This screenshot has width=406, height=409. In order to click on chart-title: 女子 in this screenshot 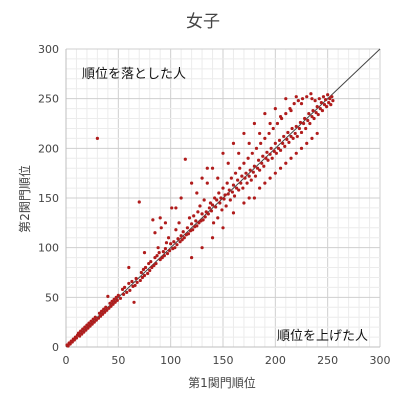, I will do `click(203, 22)`.